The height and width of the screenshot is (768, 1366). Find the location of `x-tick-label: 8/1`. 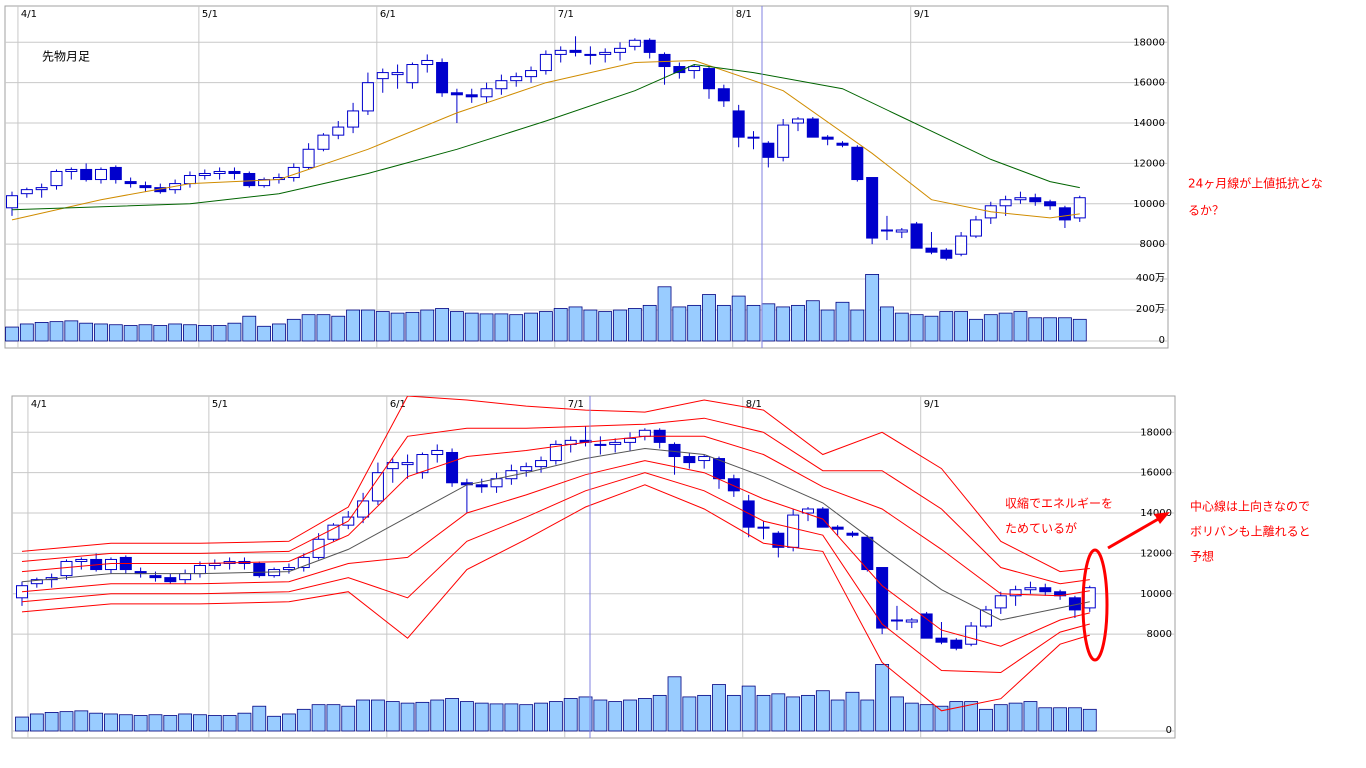

x-tick-label: 8/1 is located at coordinates (754, 404).